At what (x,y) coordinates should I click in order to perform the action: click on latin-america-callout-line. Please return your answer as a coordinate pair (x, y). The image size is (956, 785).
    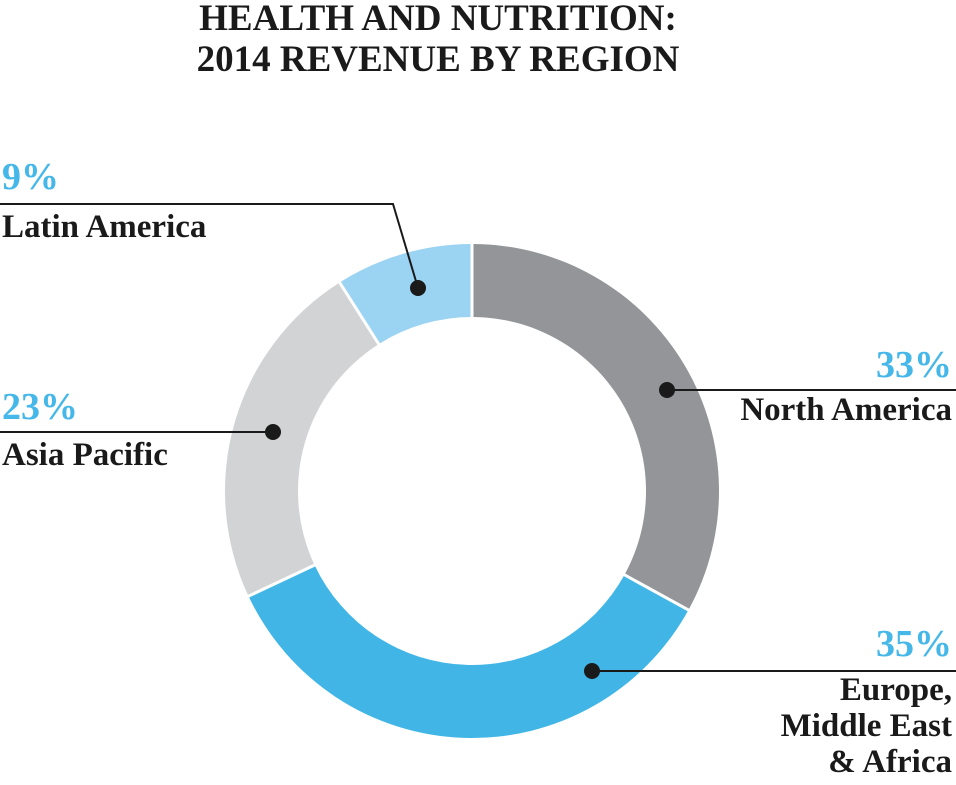
    Looking at the image, I should click on (209, 246).